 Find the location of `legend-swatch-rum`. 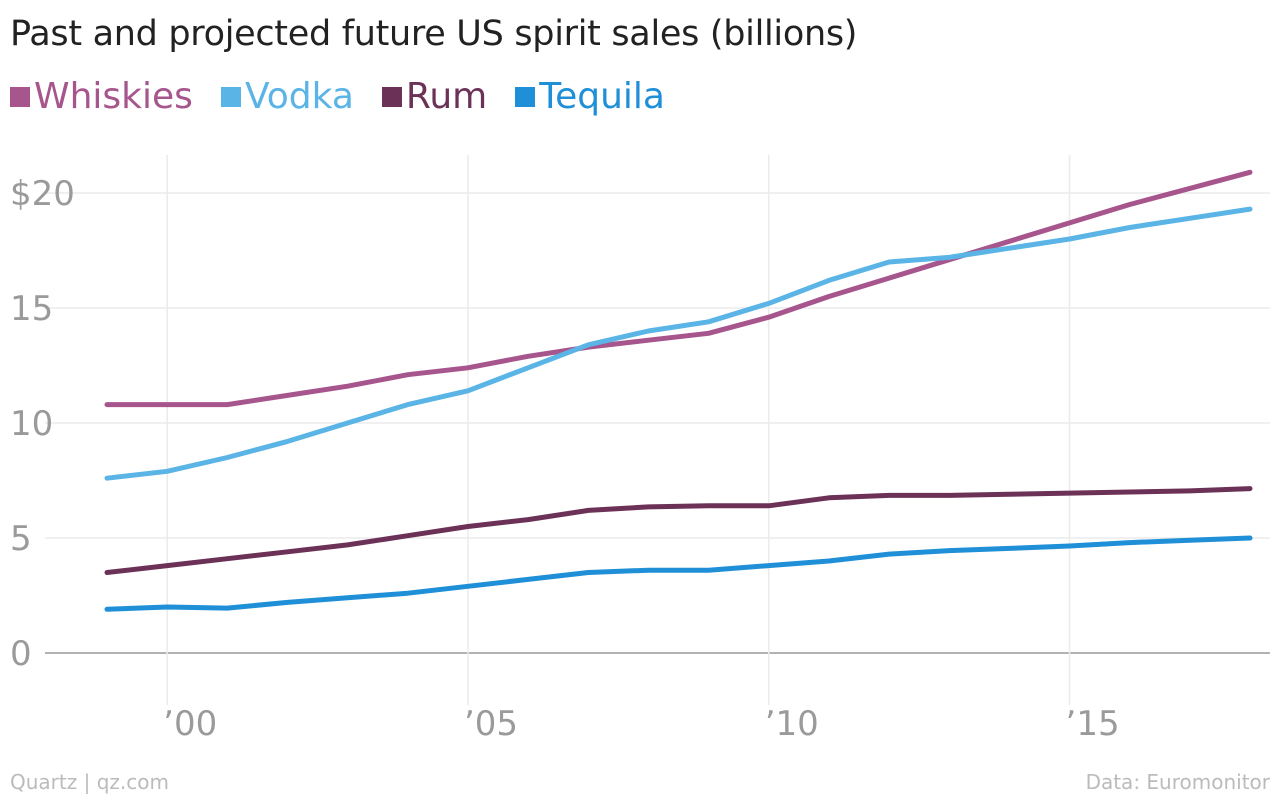

legend-swatch-rum is located at coordinates (391, 96).